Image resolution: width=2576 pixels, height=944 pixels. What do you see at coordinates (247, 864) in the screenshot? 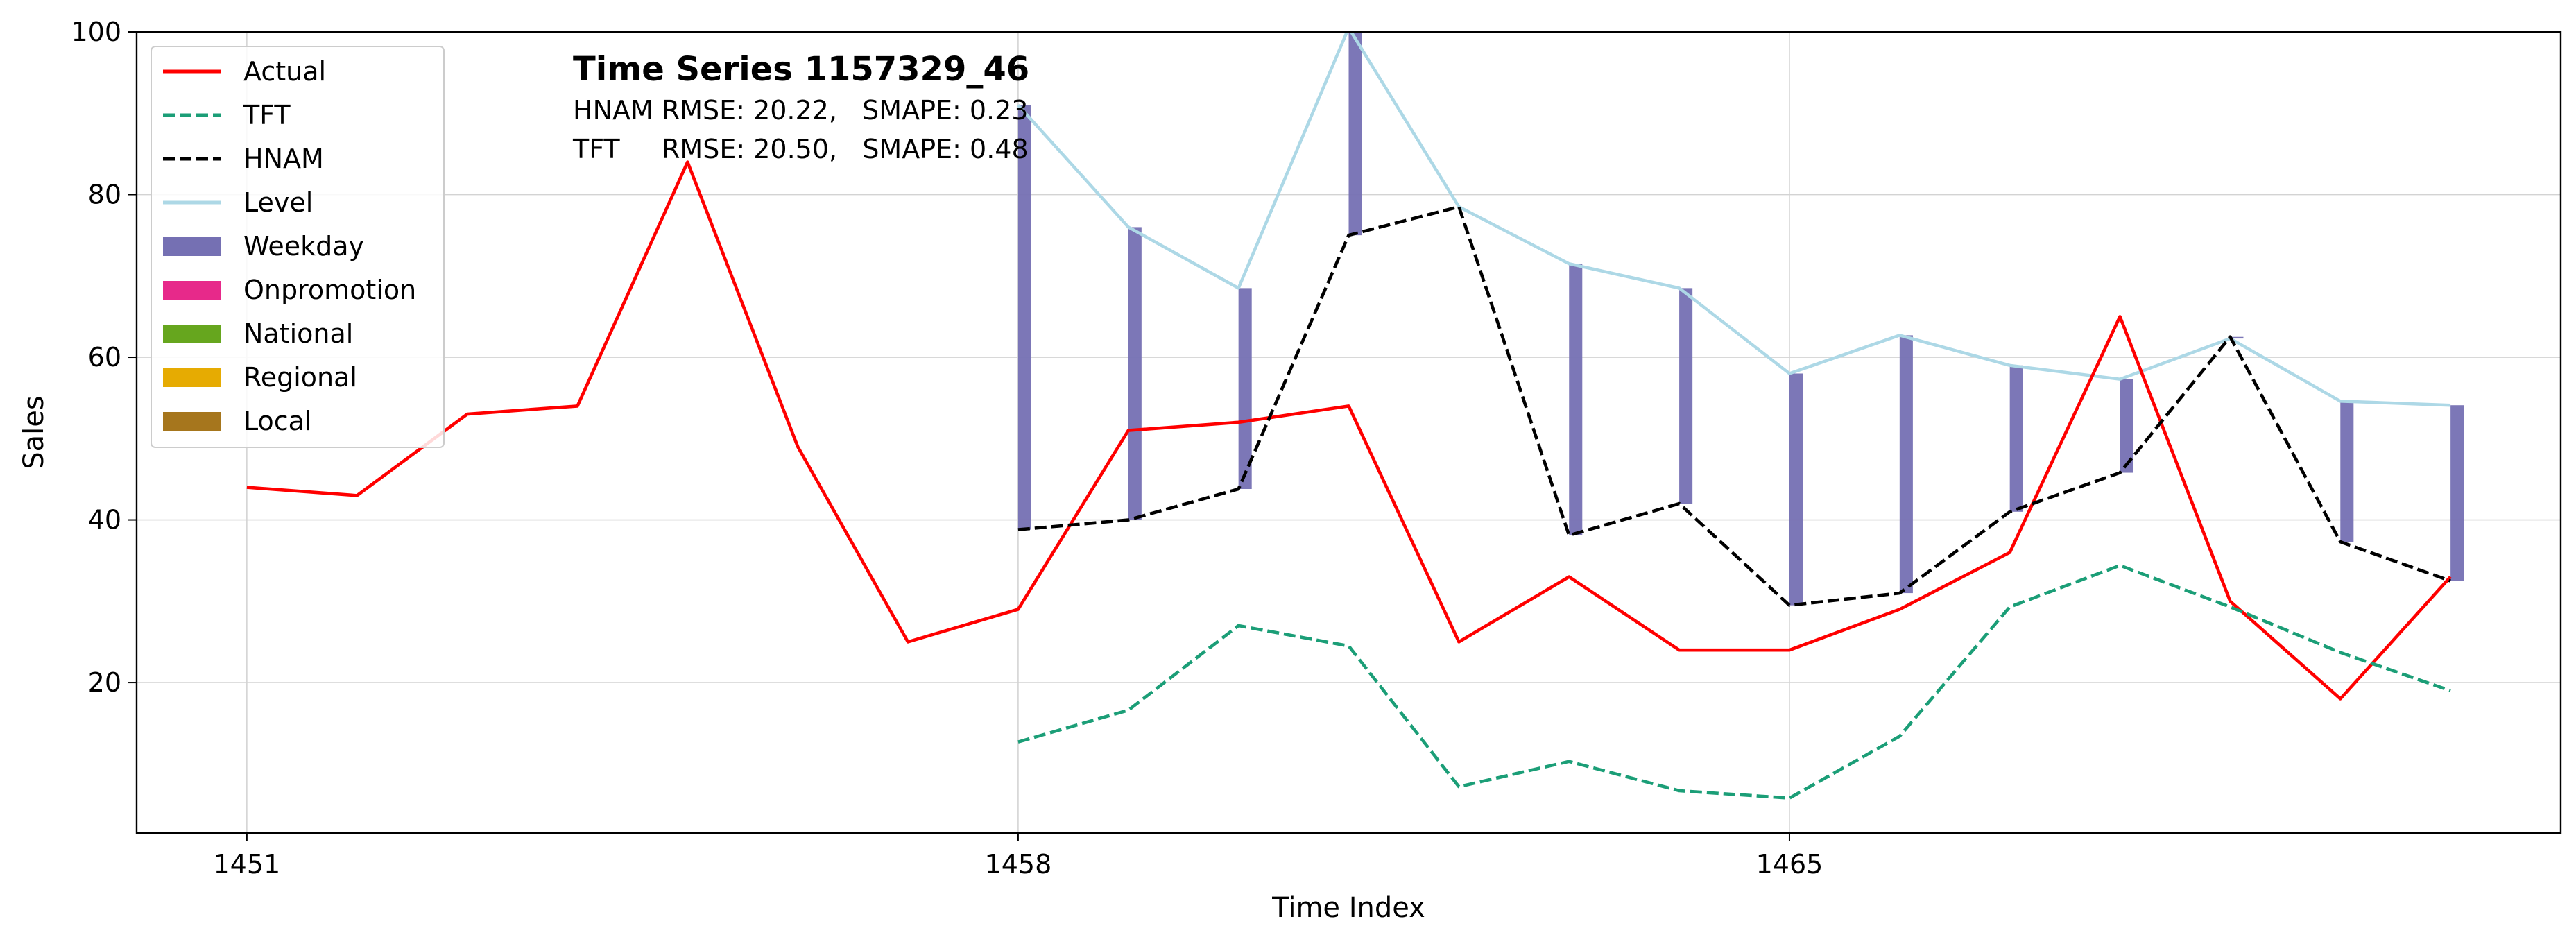
I see `x-tick-label: 1451` at bounding box center [247, 864].